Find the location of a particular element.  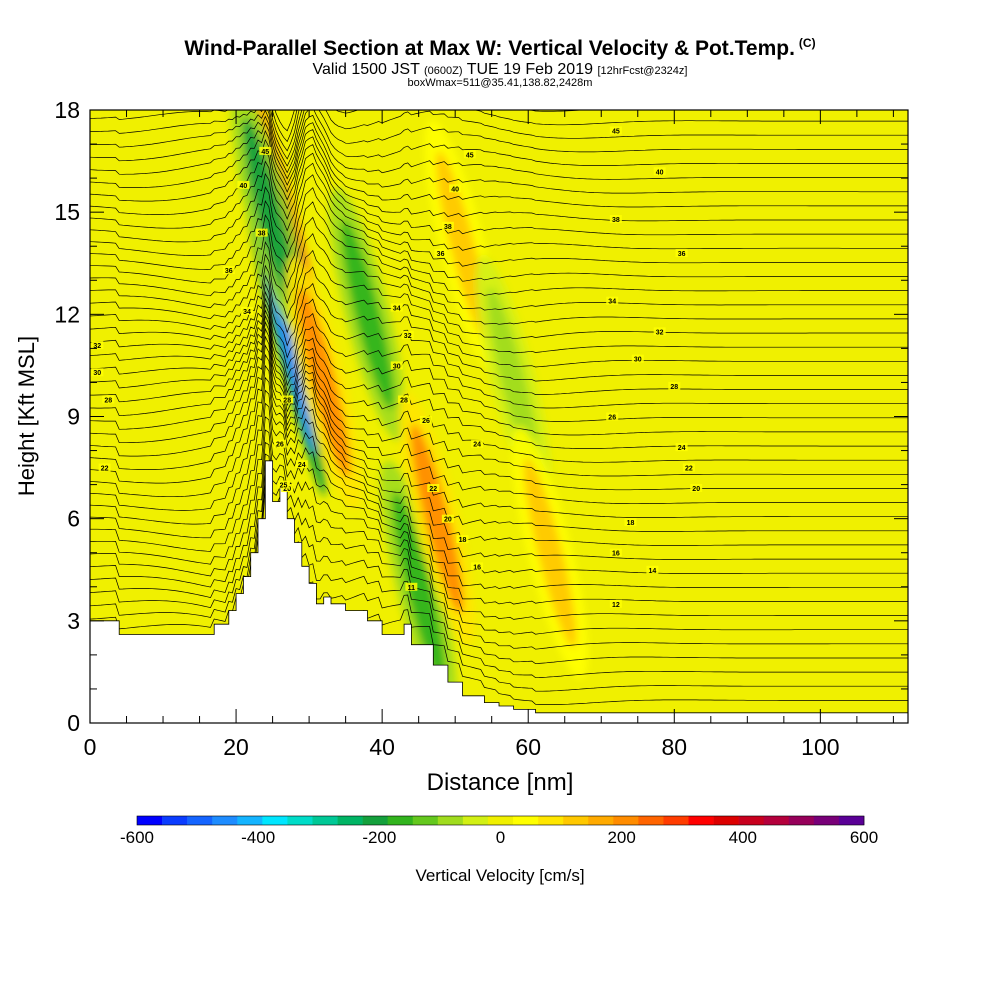

contour-label-43: 26 is located at coordinates (279, 444).